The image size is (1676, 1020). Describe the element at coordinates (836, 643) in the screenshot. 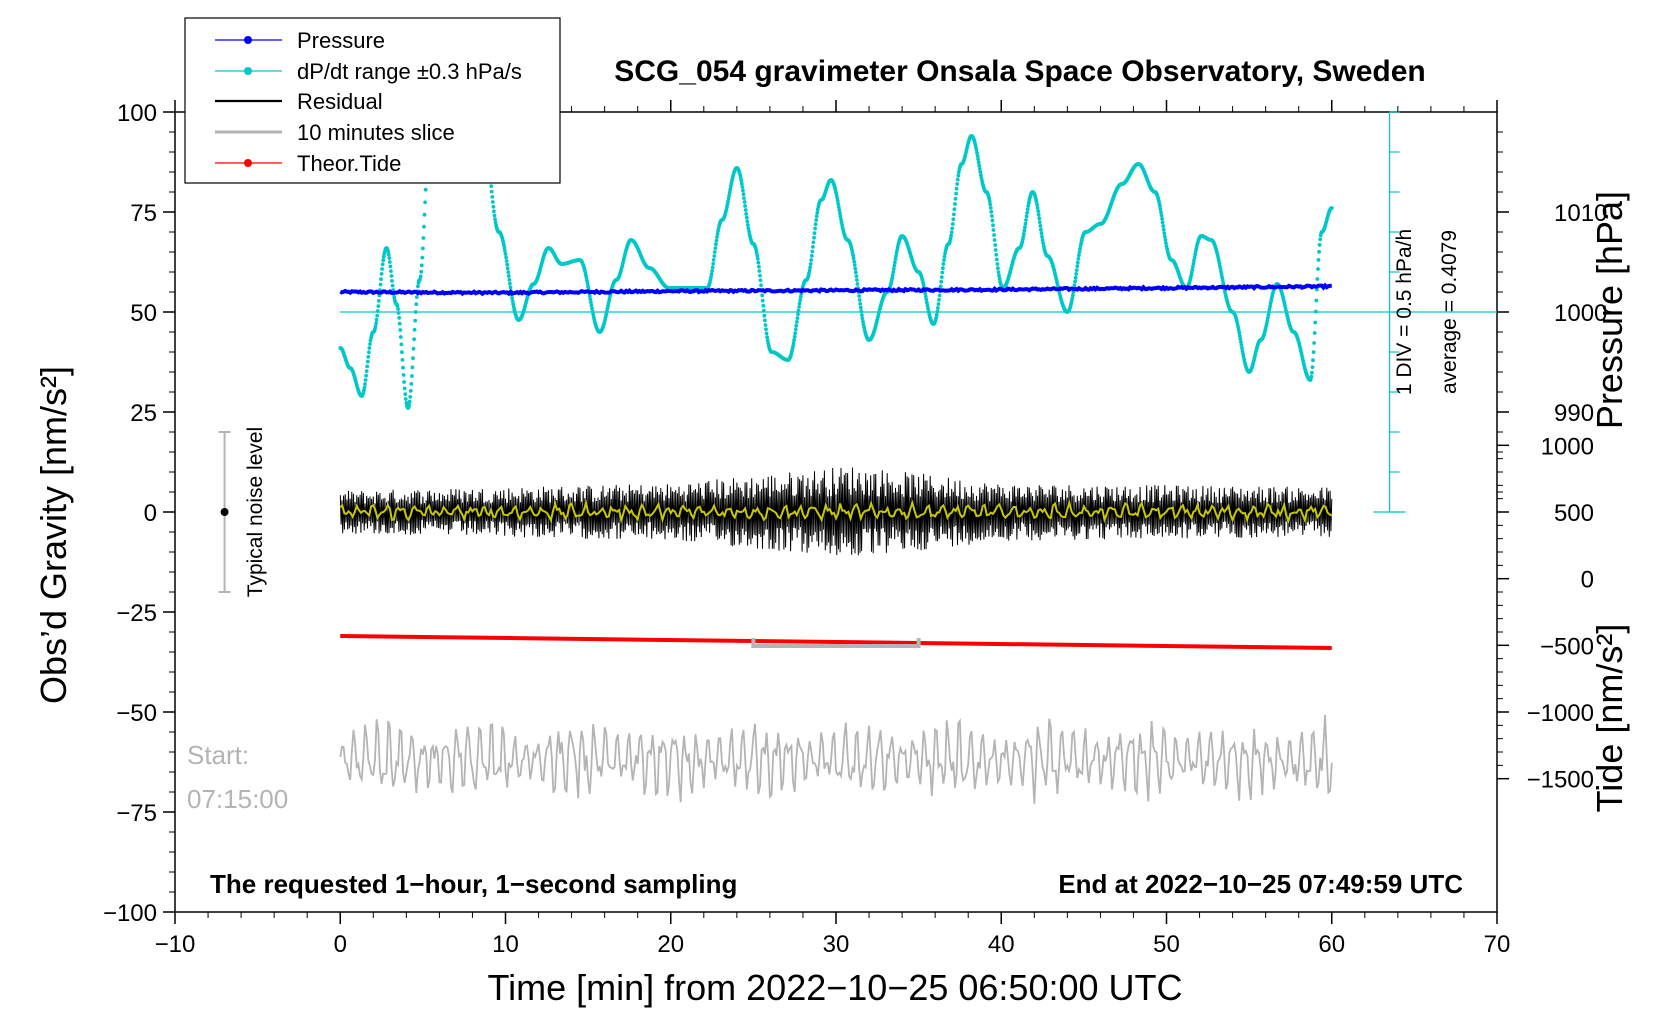

I see `slice-bracket` at that location.